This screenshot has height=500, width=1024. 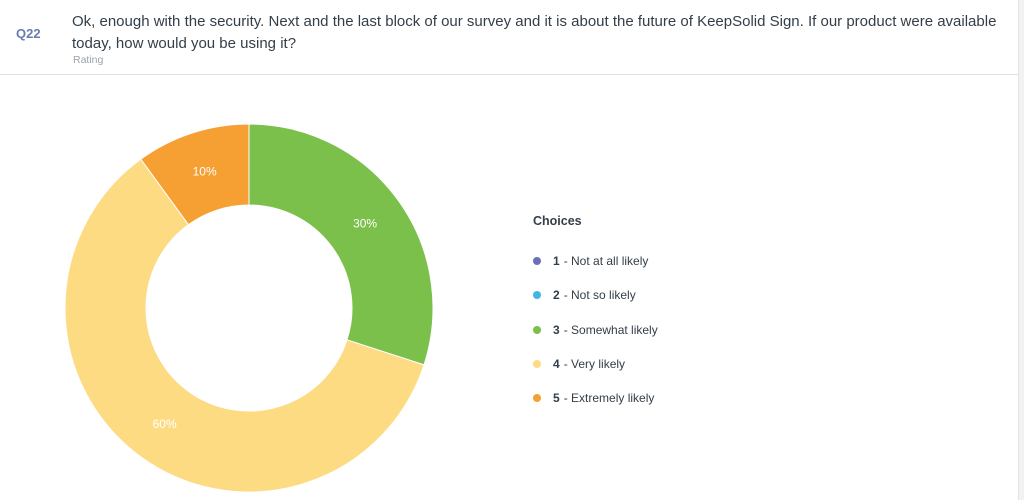 What do you see at coordinates (599, 295) in the screenshot?
I see `legend-item-label: - Not so likely` at bounding box center [599, 295].